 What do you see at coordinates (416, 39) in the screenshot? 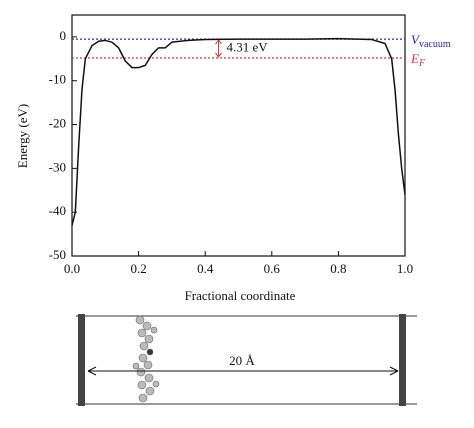
I see `label-main: V` at bounding box center [416, 39].